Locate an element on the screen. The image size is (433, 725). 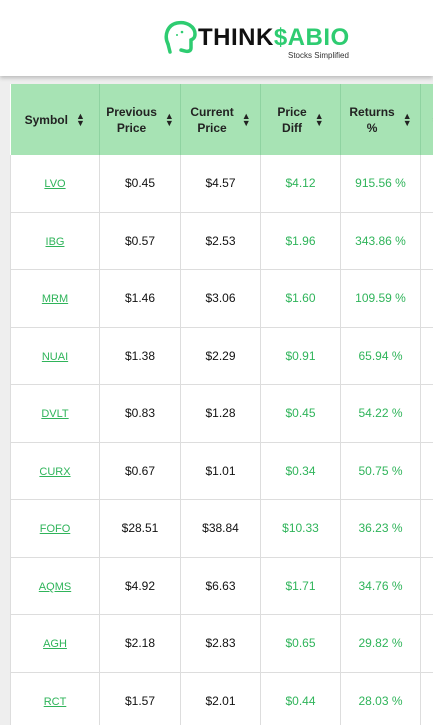
symbol-link: DVLT is located at coordinates (55, 414).